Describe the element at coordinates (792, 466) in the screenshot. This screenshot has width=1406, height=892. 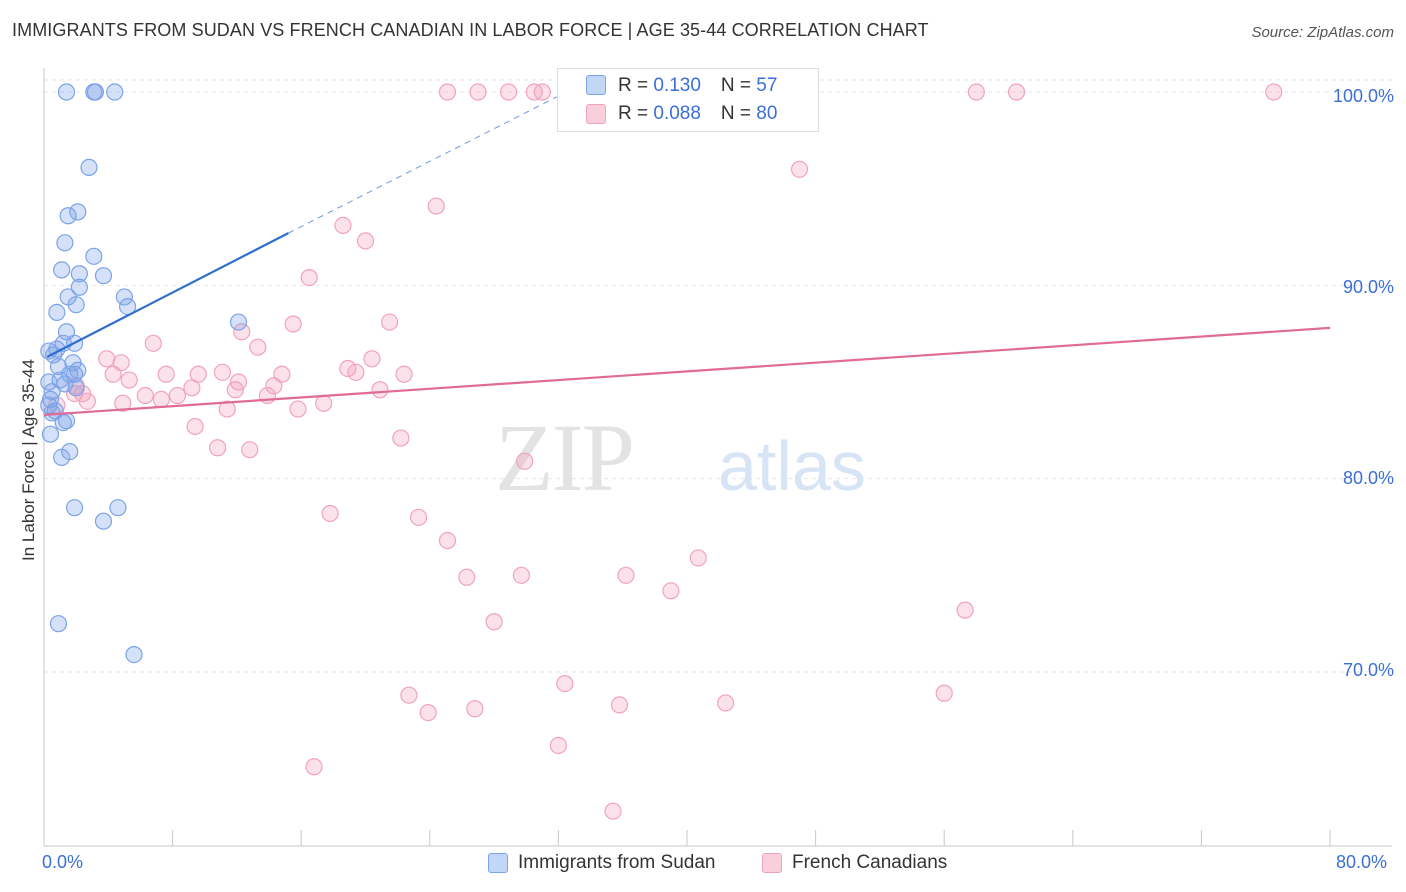
I see `watermark-atlas: atlas` at that location.